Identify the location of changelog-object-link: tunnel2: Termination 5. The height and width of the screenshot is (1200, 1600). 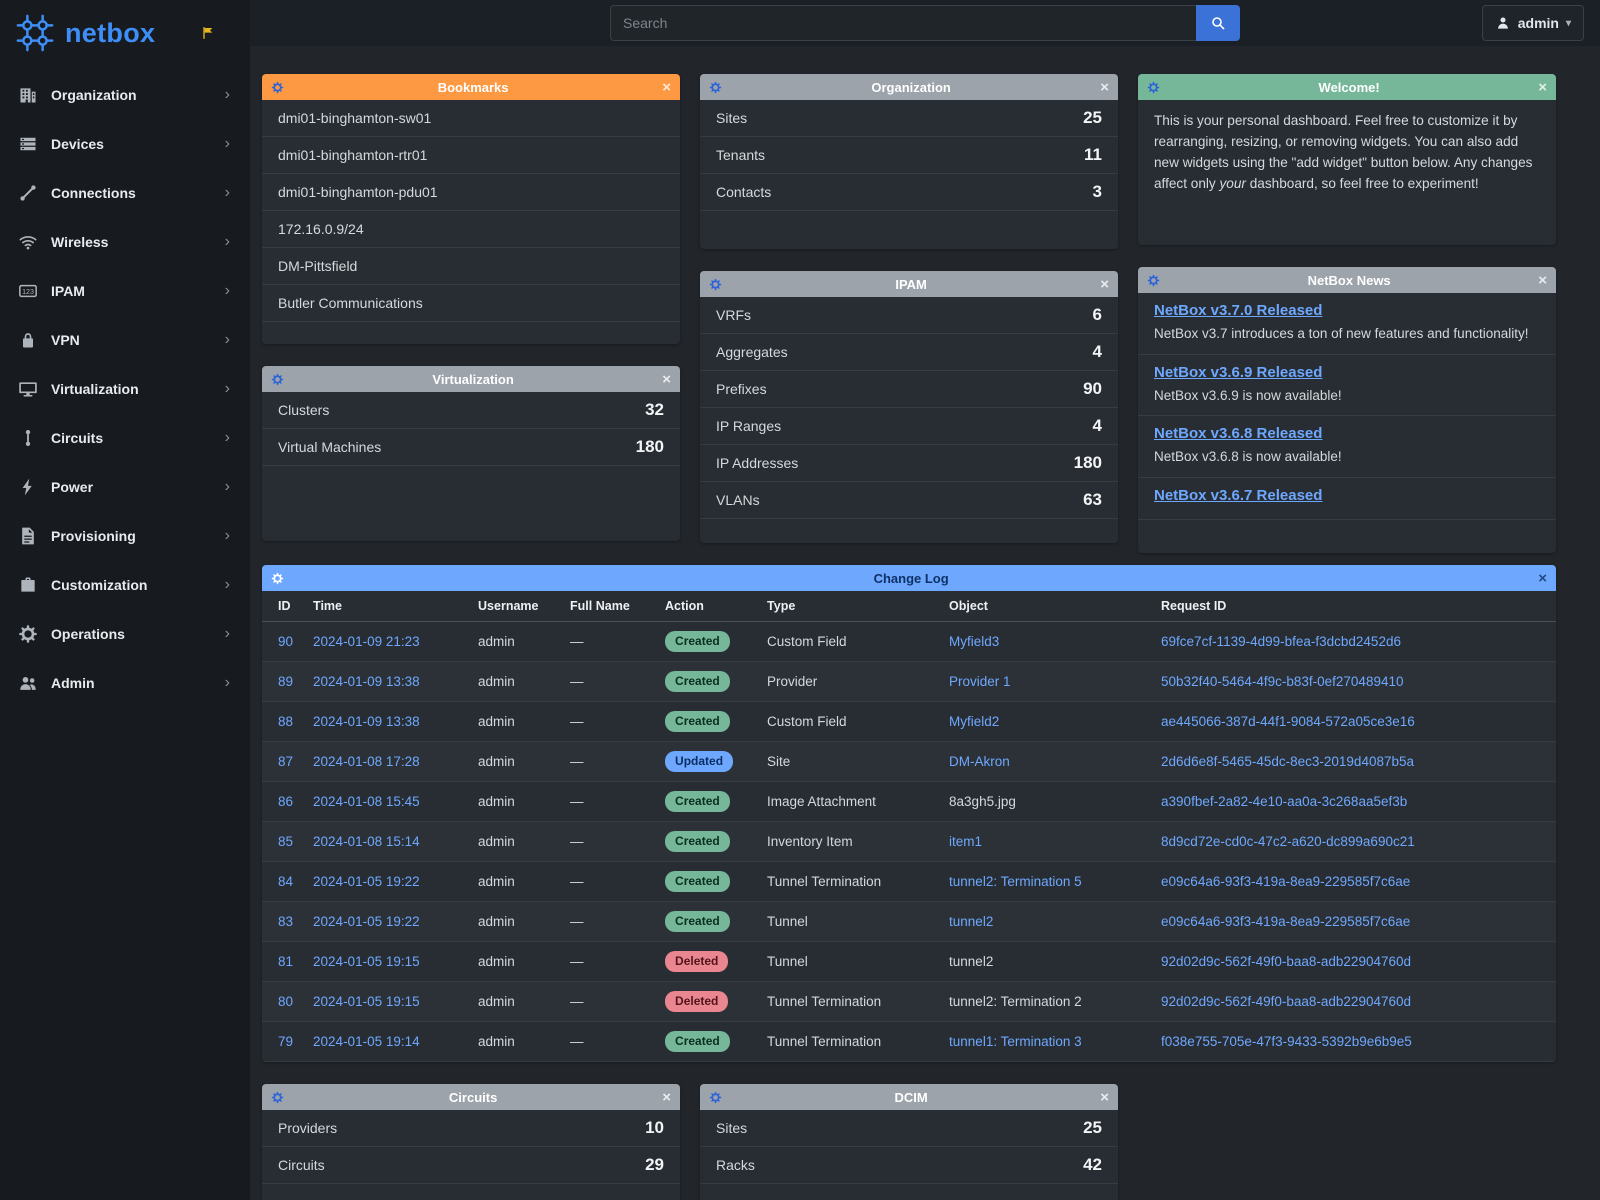
(1015, 881).